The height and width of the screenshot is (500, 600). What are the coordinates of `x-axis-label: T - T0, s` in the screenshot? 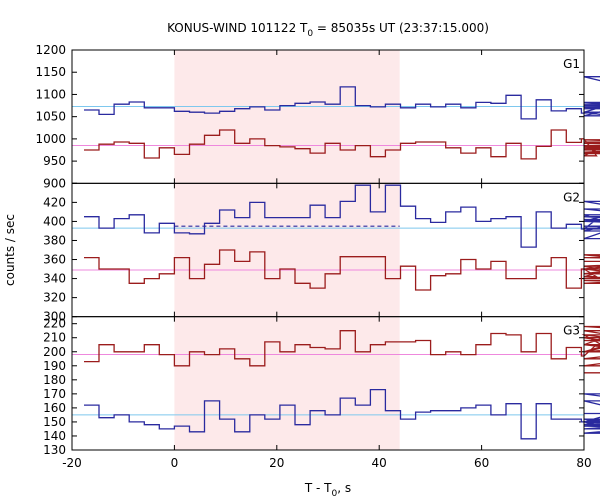 It's located at (327, 490).